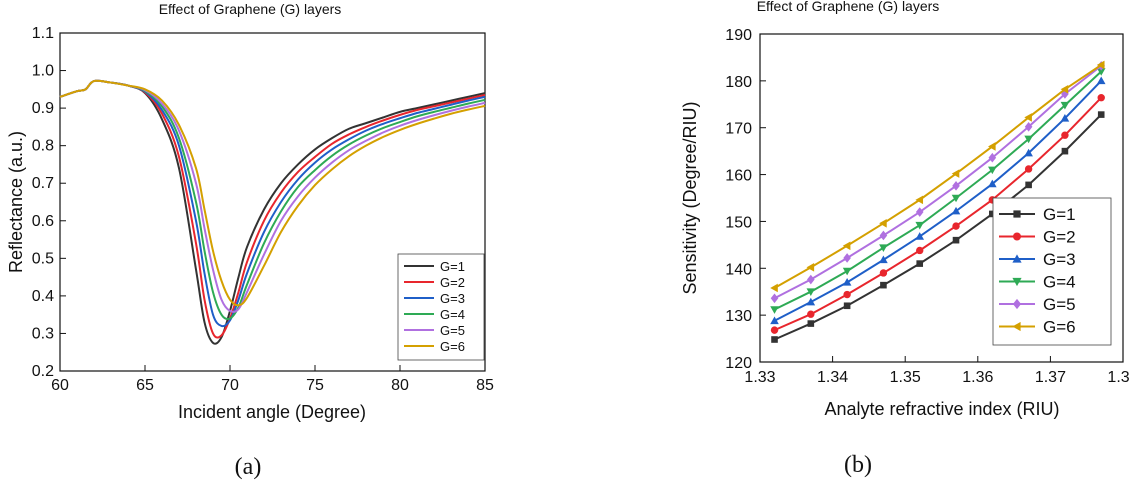 Image resolution: width=1130 pixels, height=481 pixels. I want to click on x-tick-label: 1.38, so click(1118, 377).